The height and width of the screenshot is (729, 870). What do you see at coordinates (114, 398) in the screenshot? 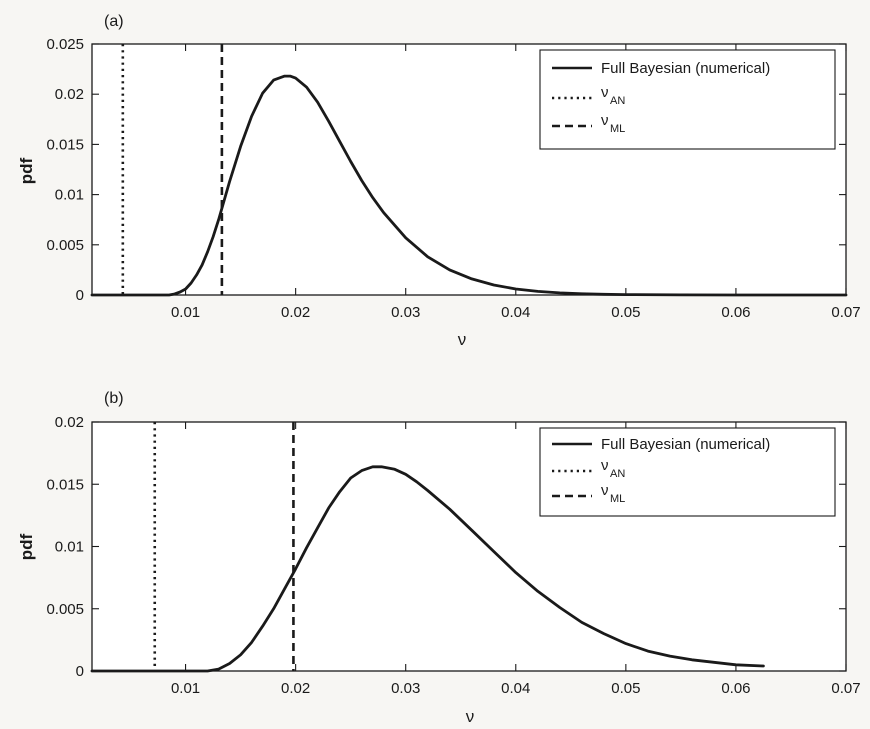
I see `panel-label: (b)` at bounding box center [114, 398].